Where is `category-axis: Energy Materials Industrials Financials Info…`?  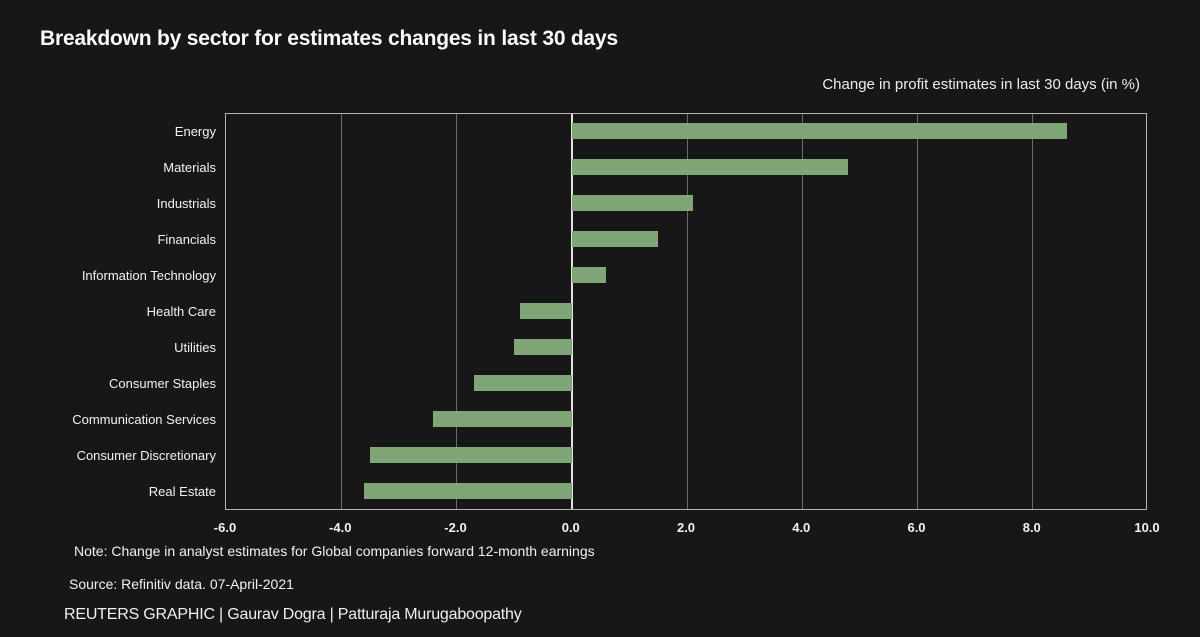 category-axis: Energy Materials Industrials Financials Info… is located at coordinates (108, 311).